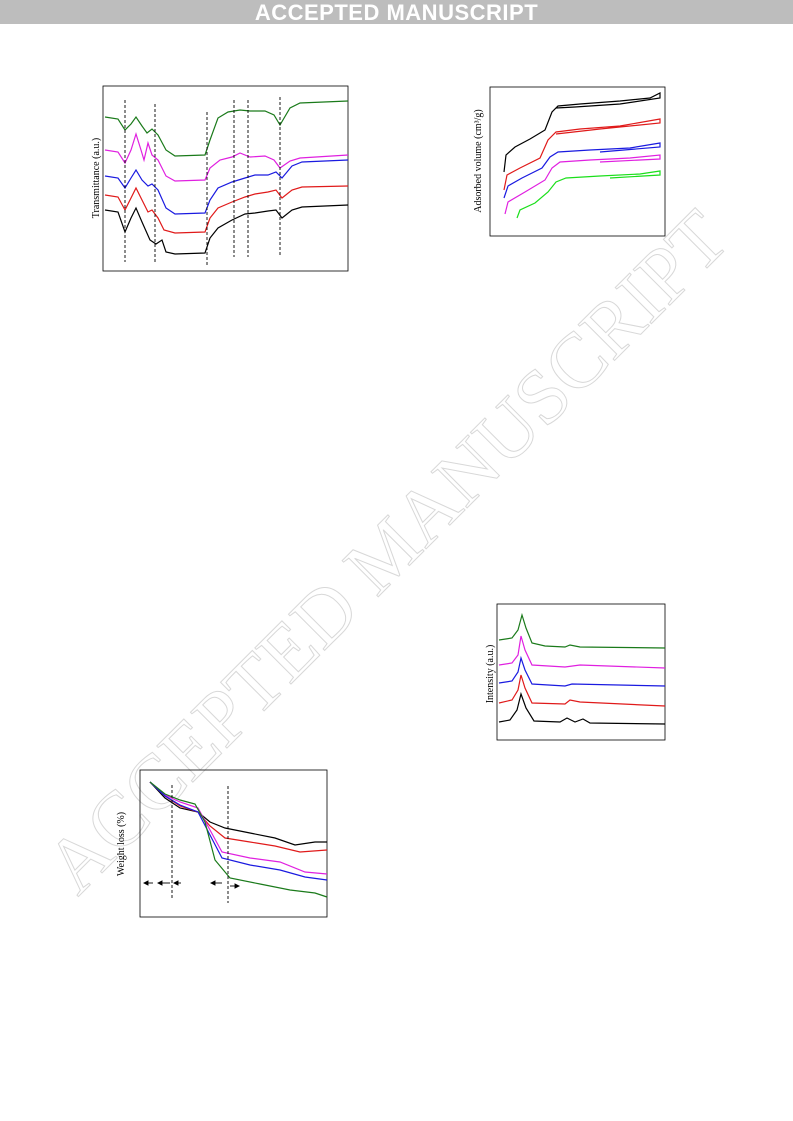 This screenshot has width=793, height=1121. I want to click on arrows, so click(191, 884).